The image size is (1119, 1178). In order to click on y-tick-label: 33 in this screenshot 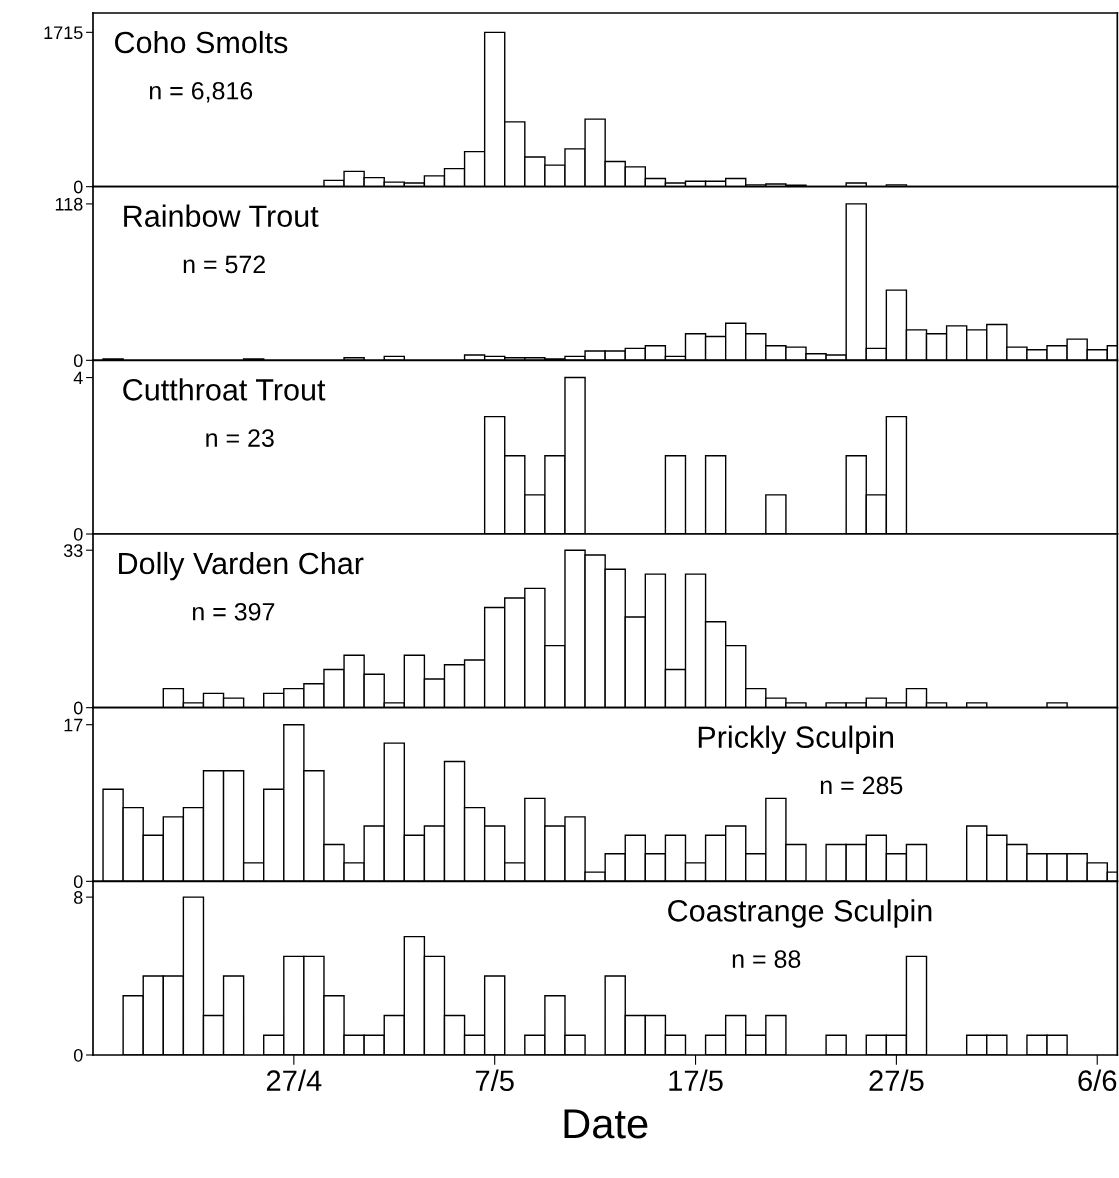, I will do `click(73, 550)`.